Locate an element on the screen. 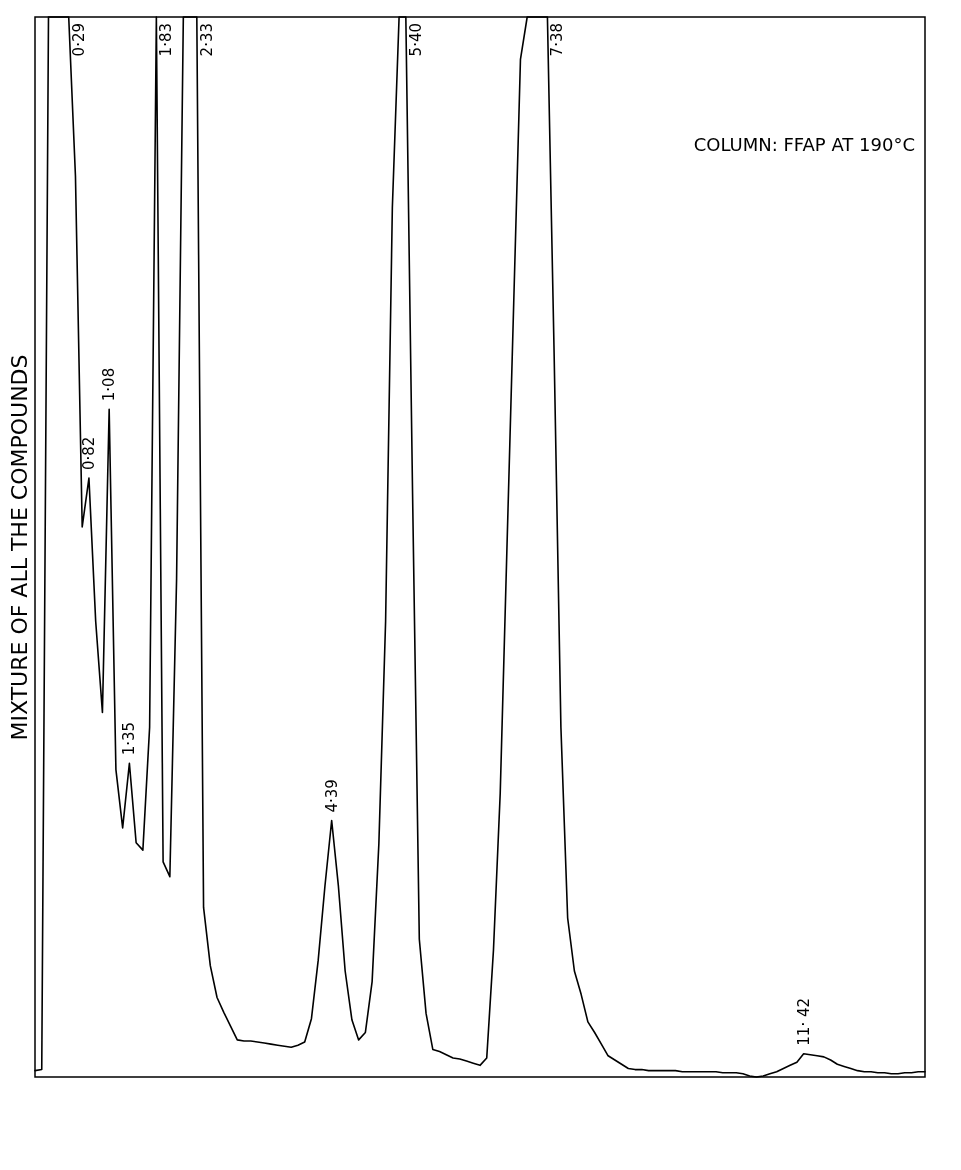 This screenshot has height=1170, width=961. annotation: 1·35 is located at coordinates (129, 738).